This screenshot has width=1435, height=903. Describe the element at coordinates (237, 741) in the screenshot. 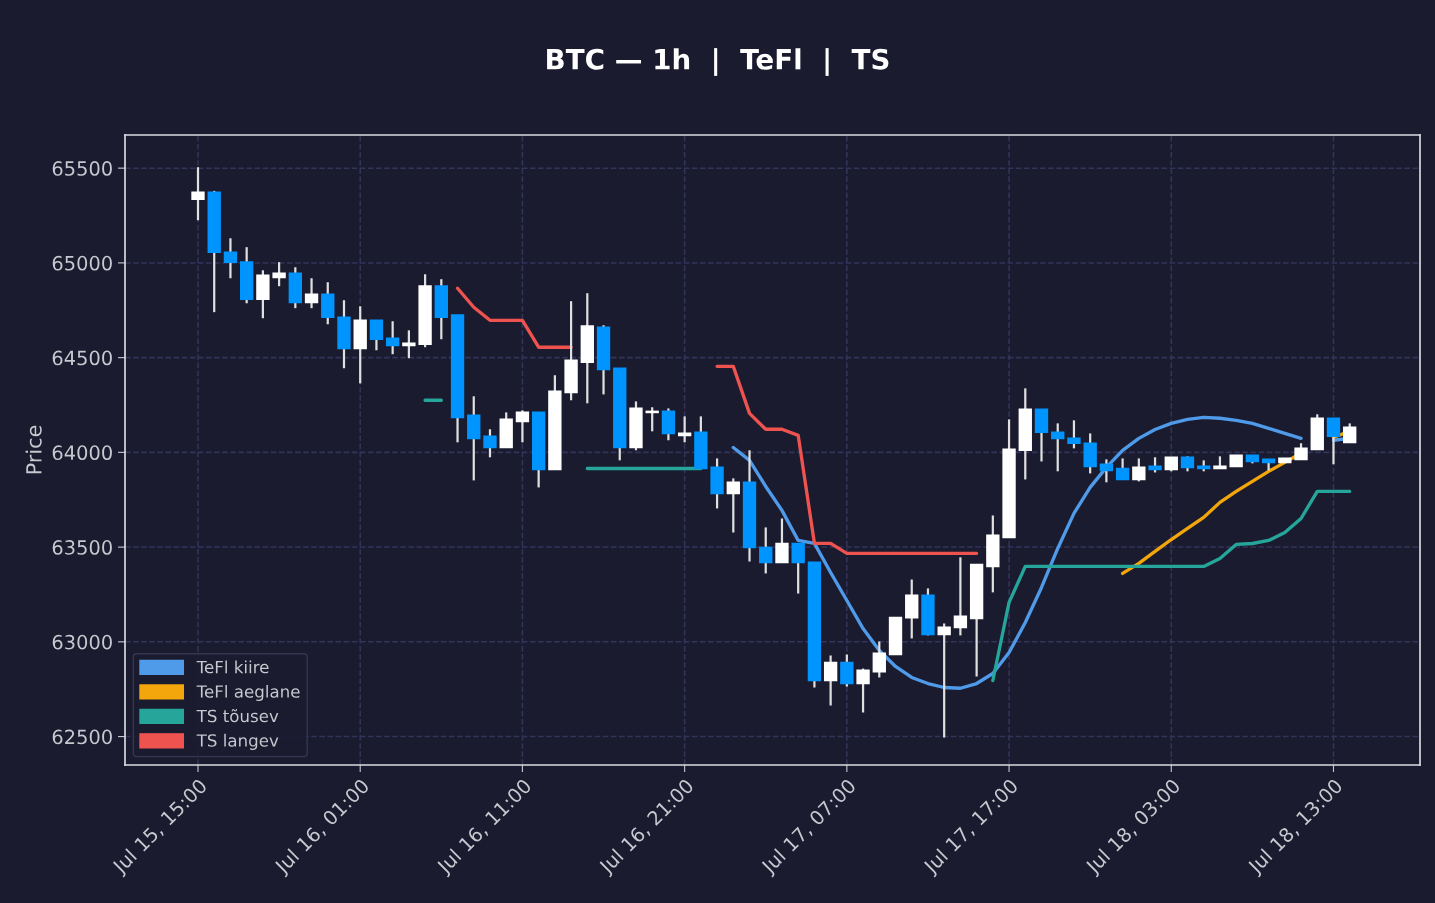

I see `legend-label: TS langev` at that location.